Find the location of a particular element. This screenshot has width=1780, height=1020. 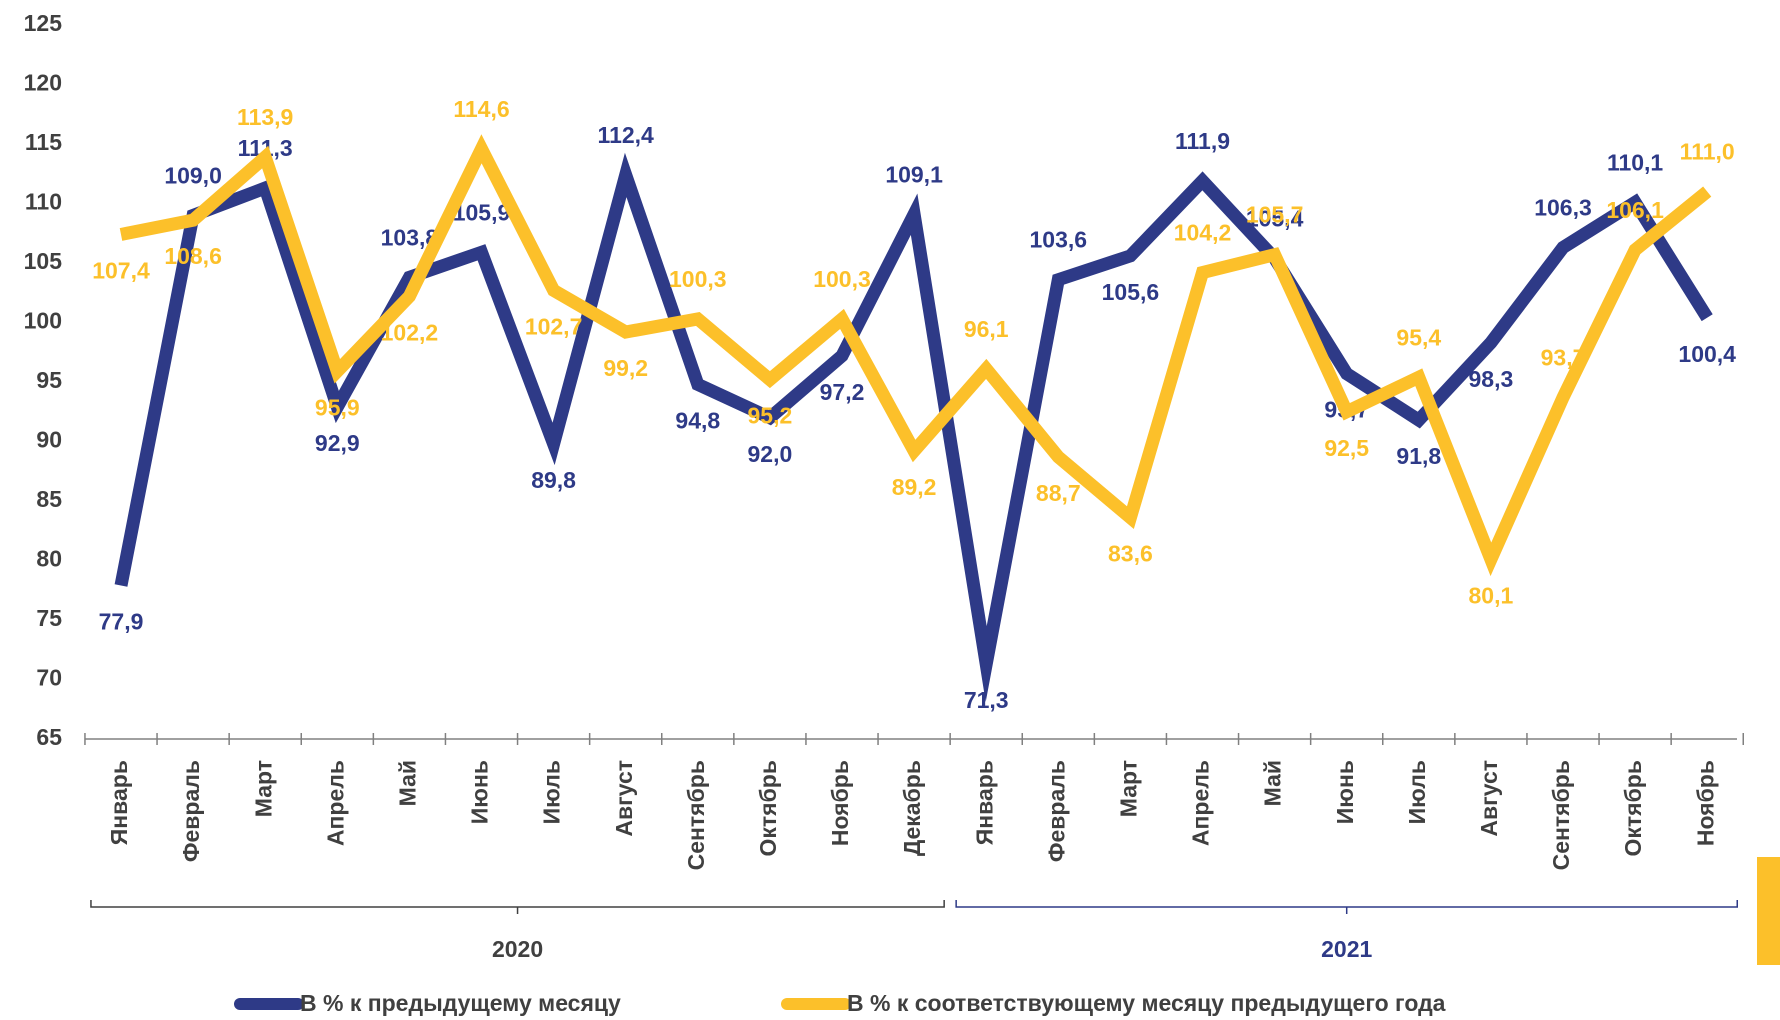

data-label: 104,2 is located at coordinates (1203, 233).